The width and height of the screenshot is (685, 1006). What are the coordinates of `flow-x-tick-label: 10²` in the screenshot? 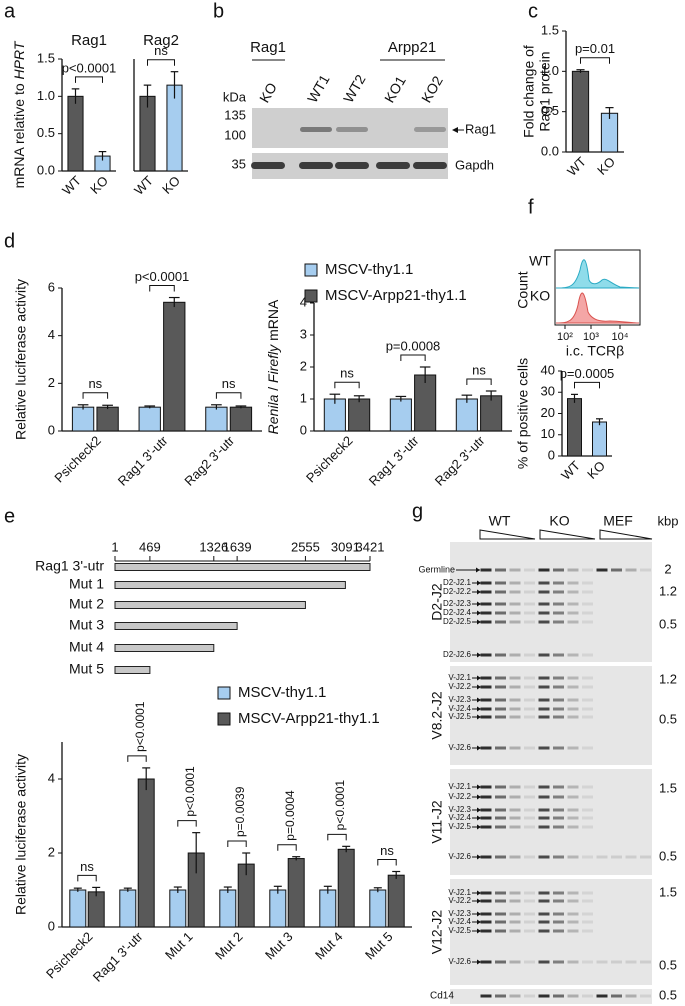 It's located at (565, 337).